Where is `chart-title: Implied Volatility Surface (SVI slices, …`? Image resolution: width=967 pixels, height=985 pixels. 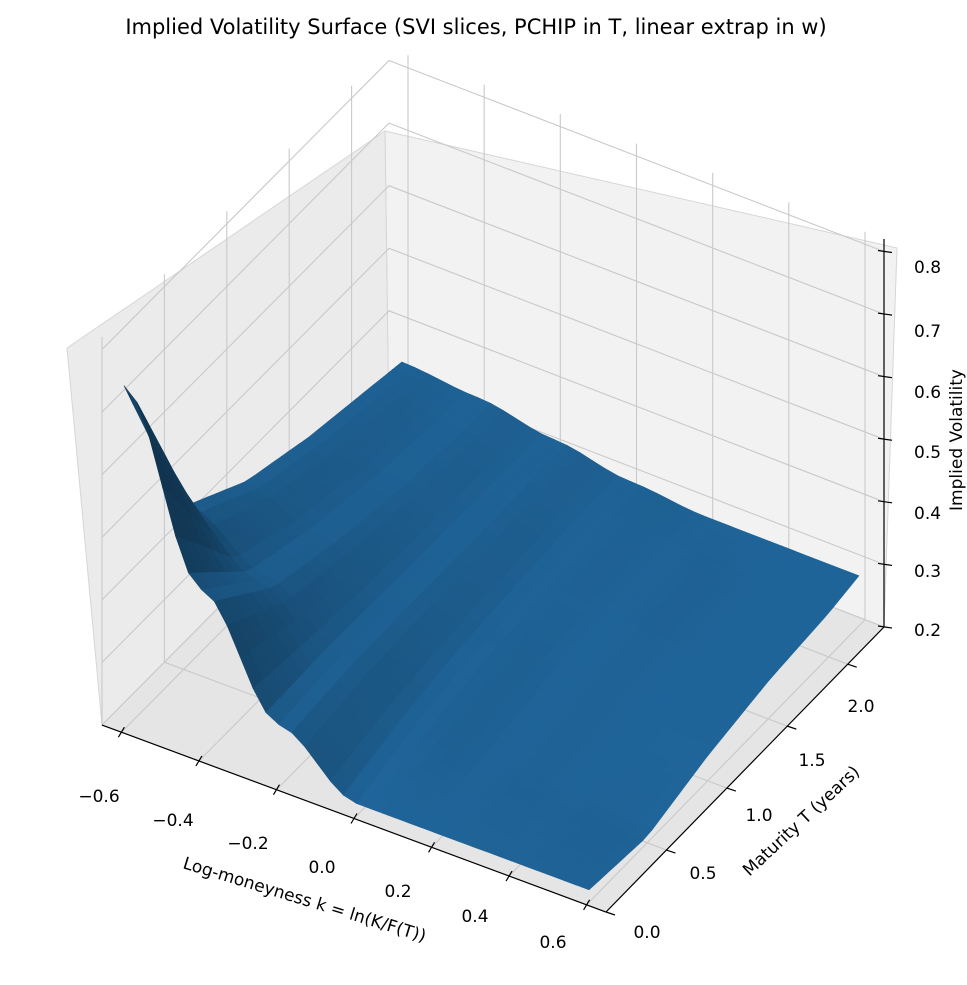
chart-title: Implied Volatility Surface (SVI slices, … is located at coordinates (475, 27).